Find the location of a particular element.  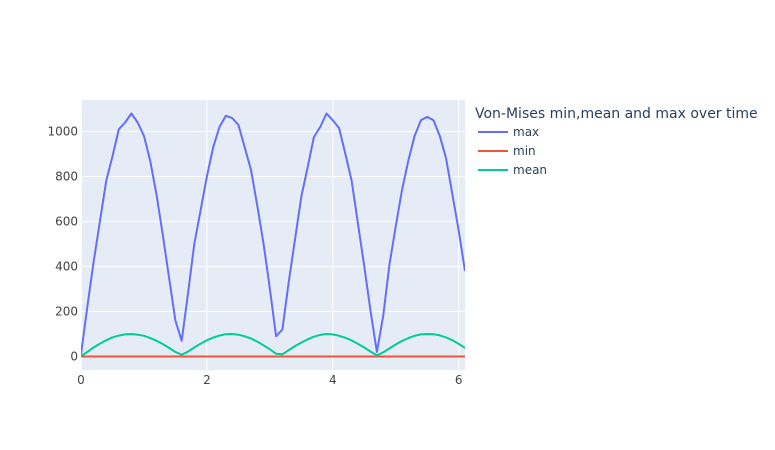

x-tick-label: 6 is located at coordinates (459, 380).